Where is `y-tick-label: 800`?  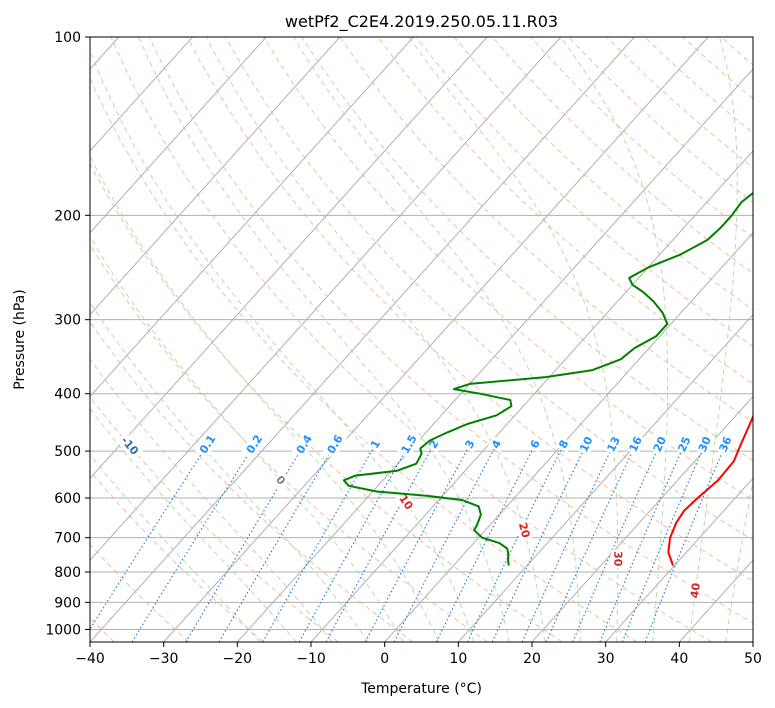 y-tick-label: 800 is located at coordinates (67, 573).